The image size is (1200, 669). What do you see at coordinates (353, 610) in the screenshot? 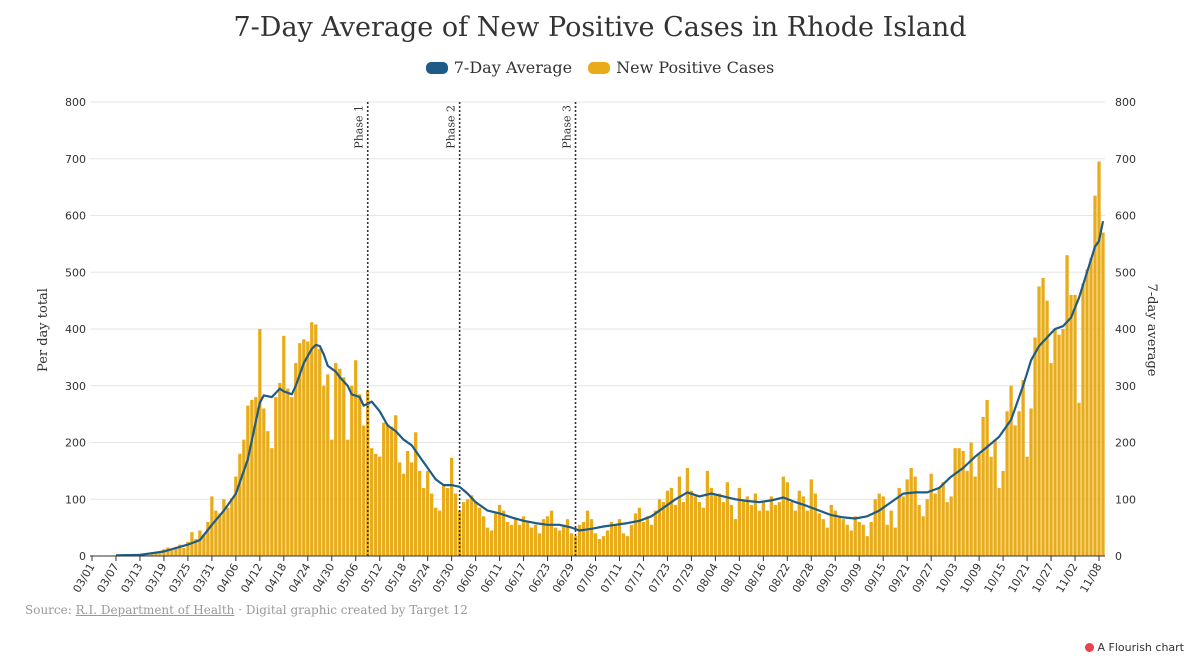
I see `credit-text: · Digital graphic created by Target 12` at bounding box center [353, 610].